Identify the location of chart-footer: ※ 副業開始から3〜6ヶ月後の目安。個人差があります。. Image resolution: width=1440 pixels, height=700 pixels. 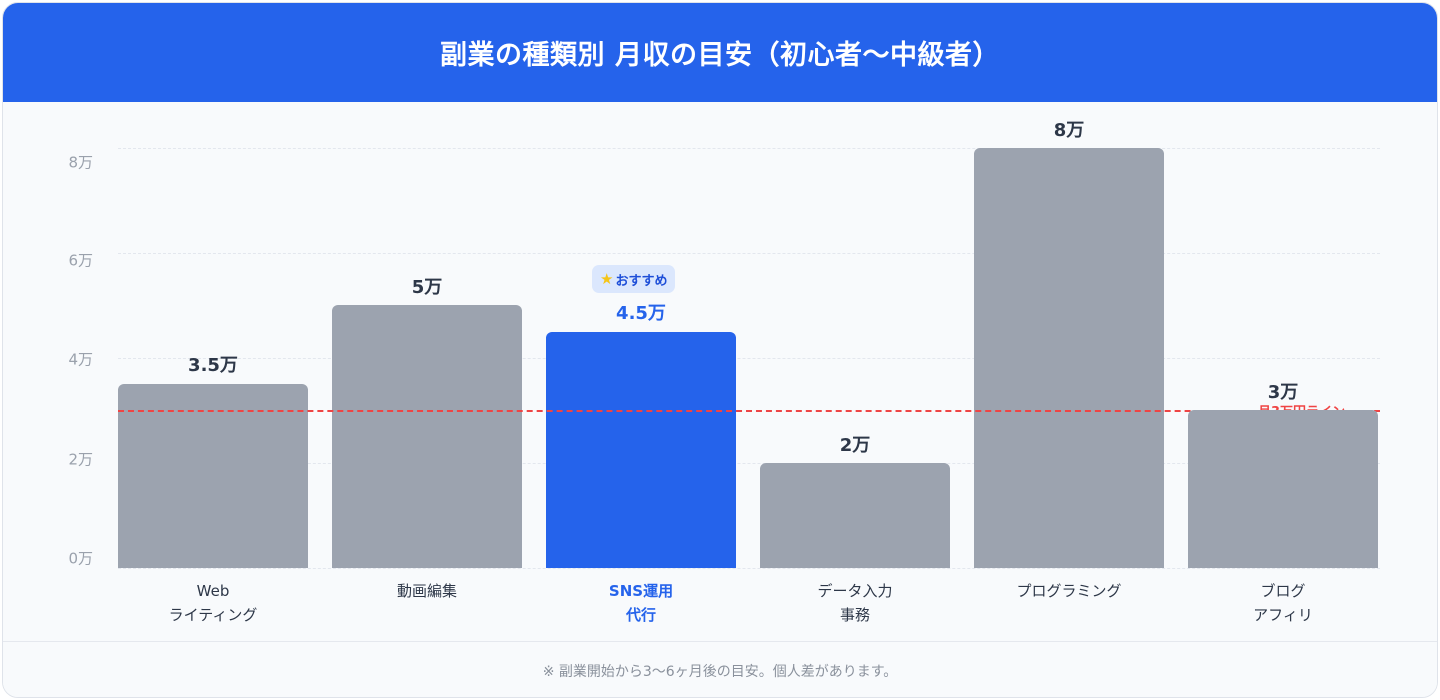
(720, 669).